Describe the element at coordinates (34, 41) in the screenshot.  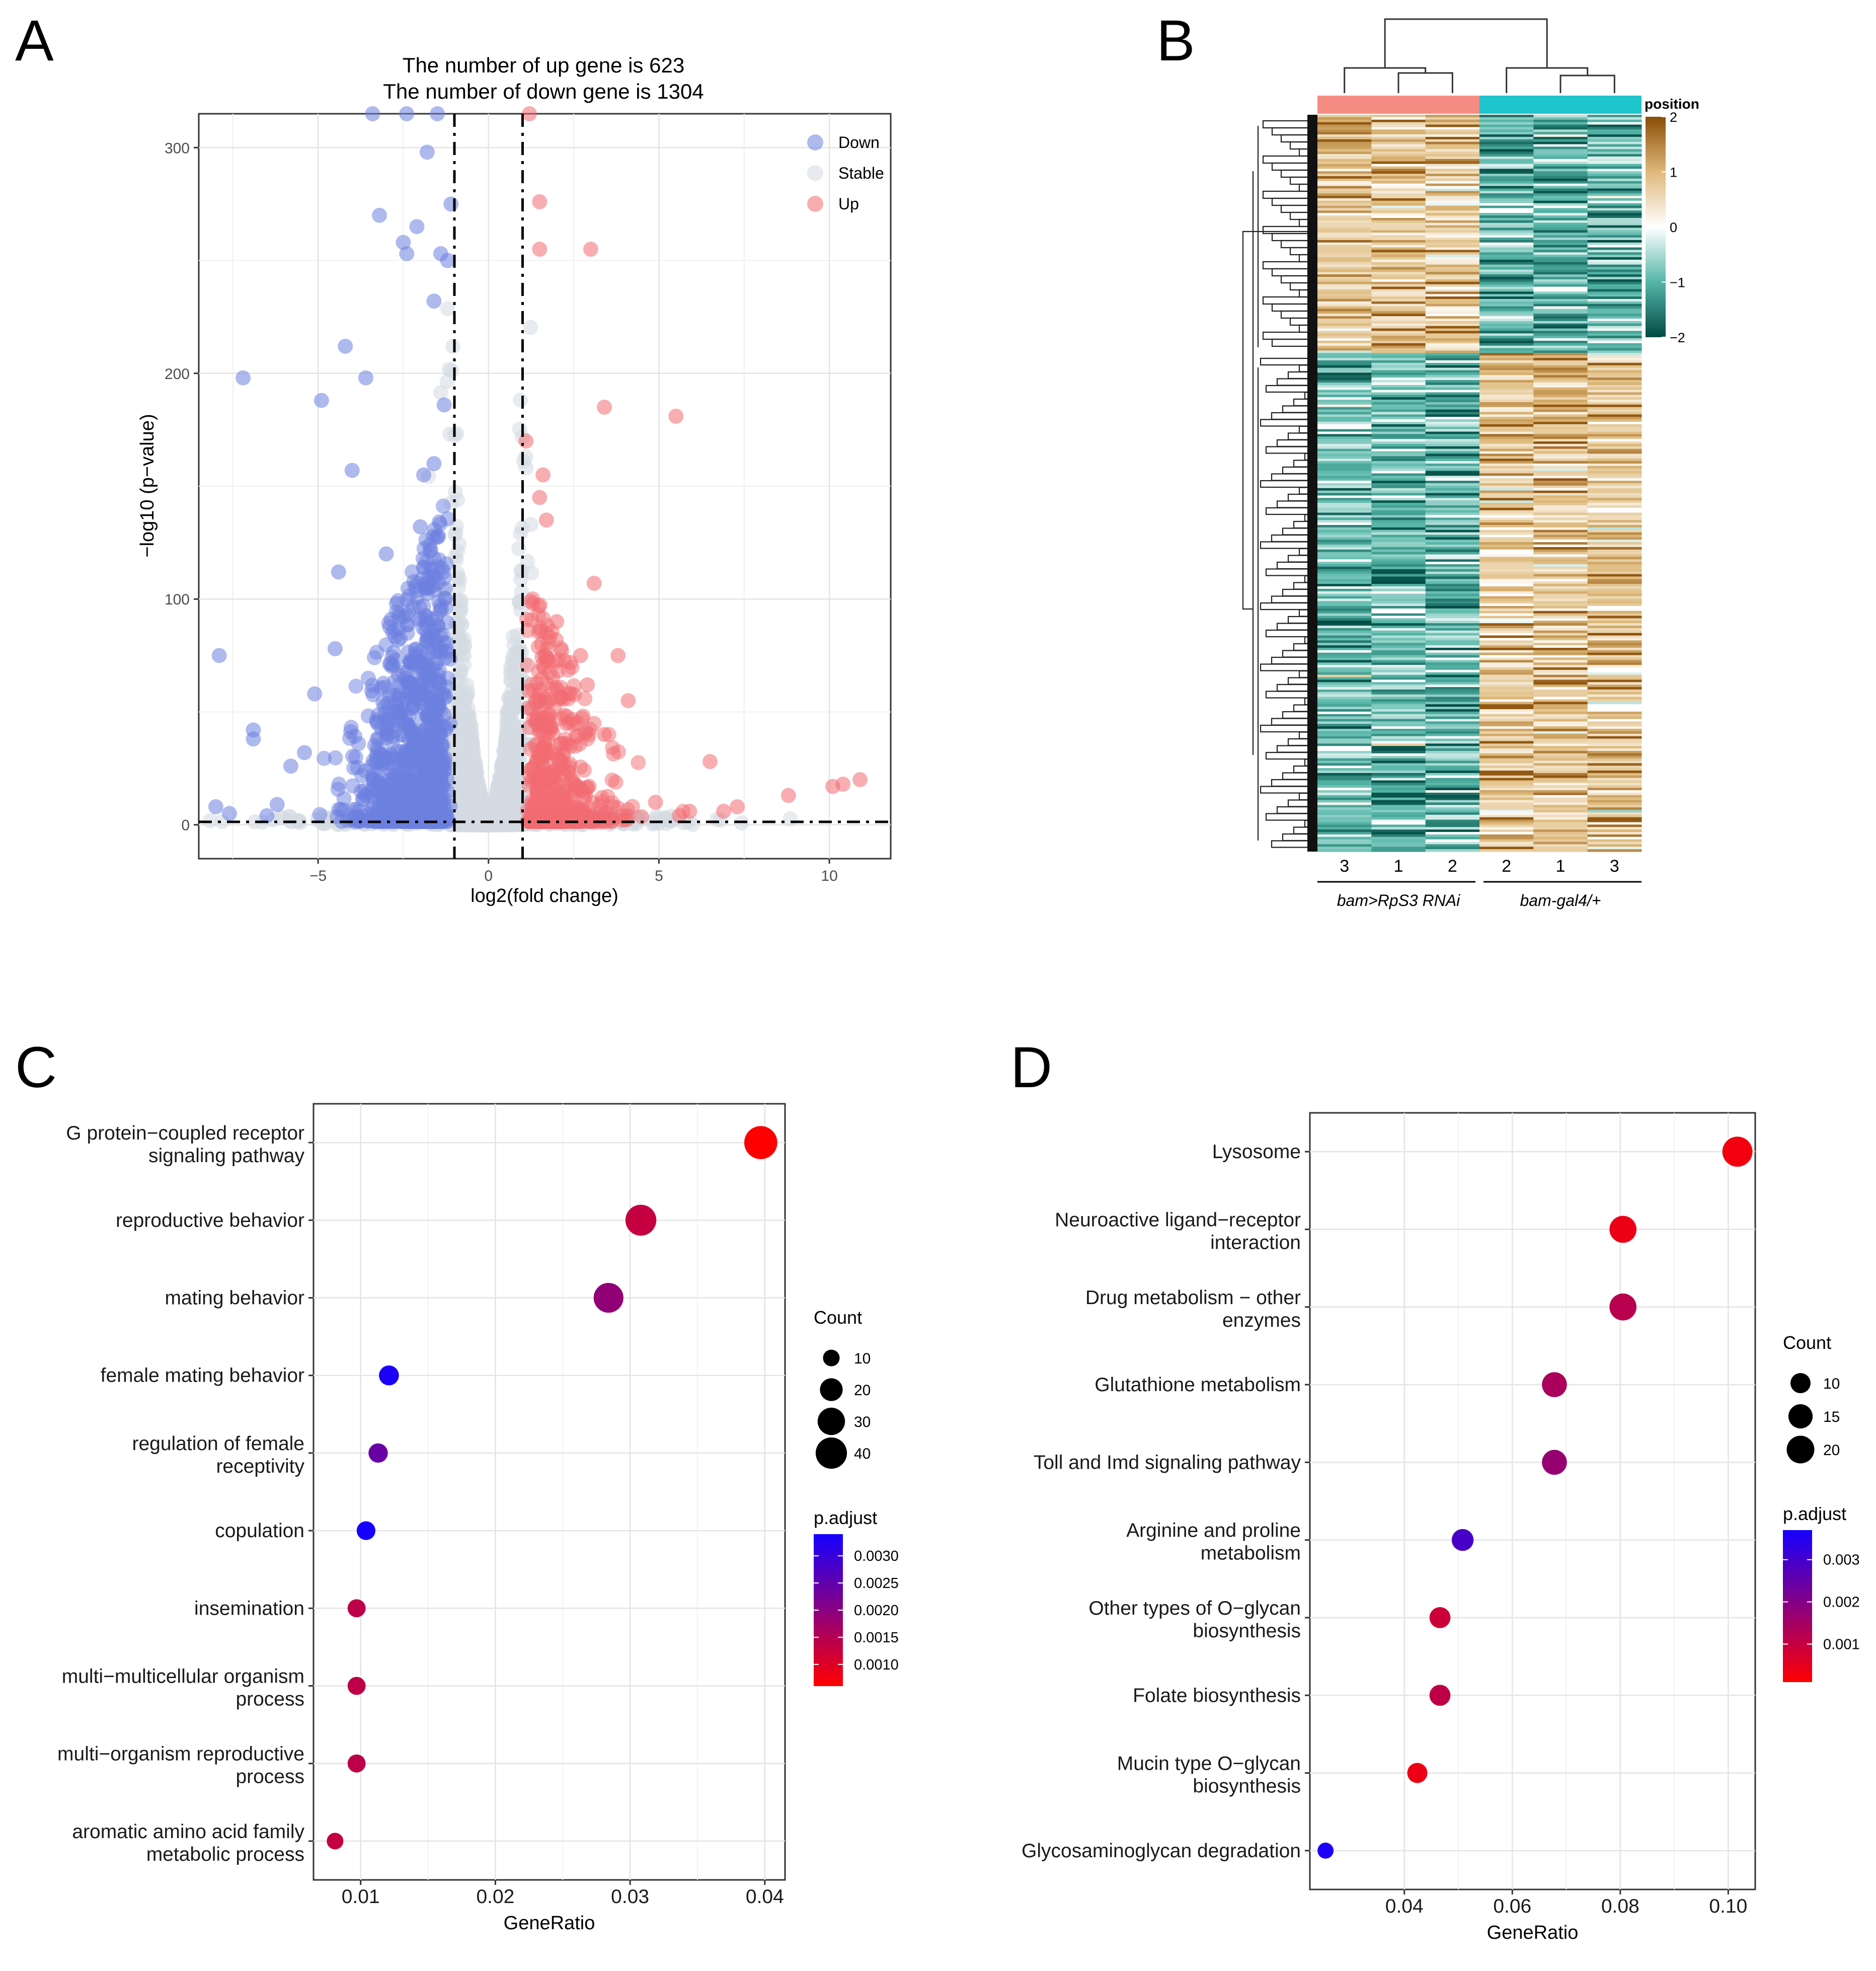
I see `panel-letter-a: A` at that location.